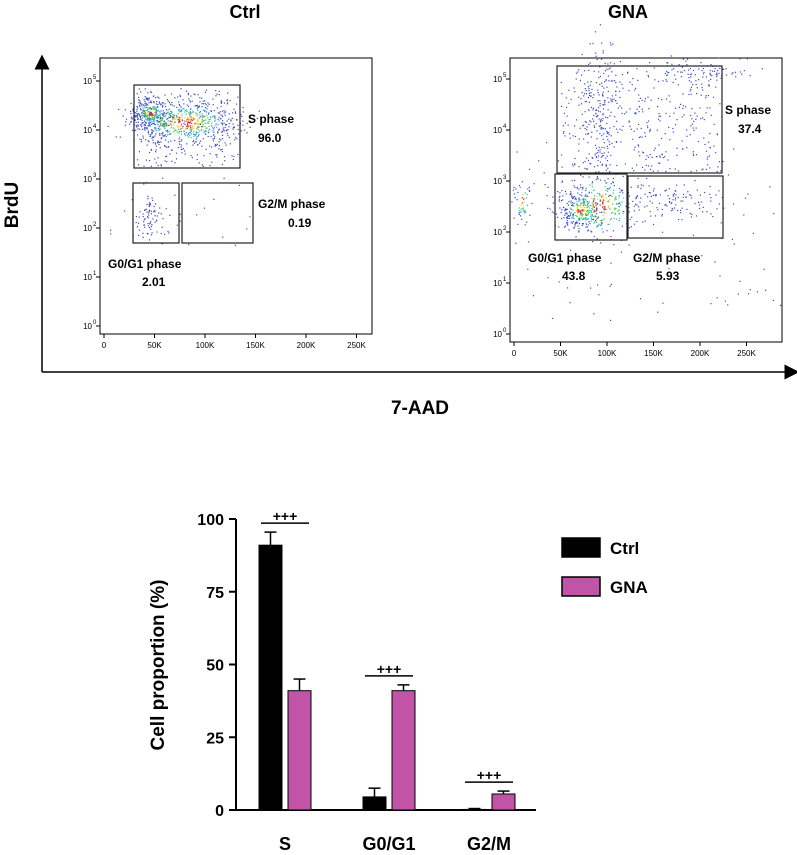 The image size is (797, 855). Describe the element at coordinates (503, 802) in the screenshot. I see `bar-gna-g2m` at that location.